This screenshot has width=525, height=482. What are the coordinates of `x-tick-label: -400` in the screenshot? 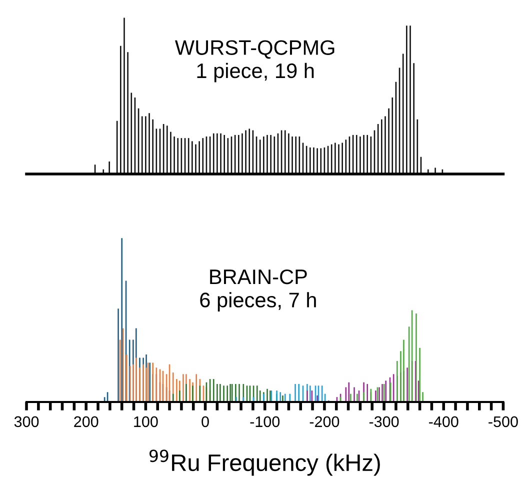 It's located at (443, 422).